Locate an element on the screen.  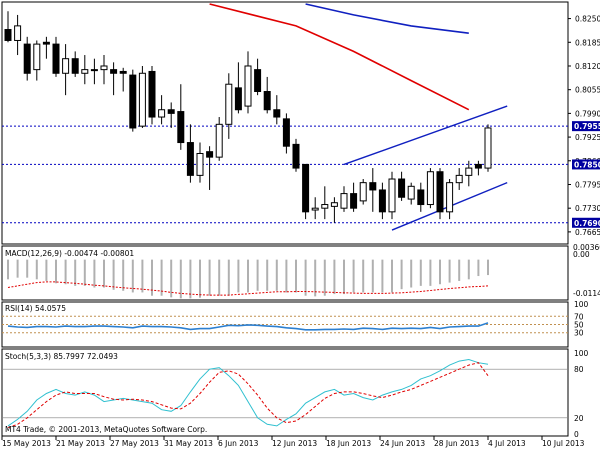
price-tick-label: 0.7795 is located at coordinates (587, 184).